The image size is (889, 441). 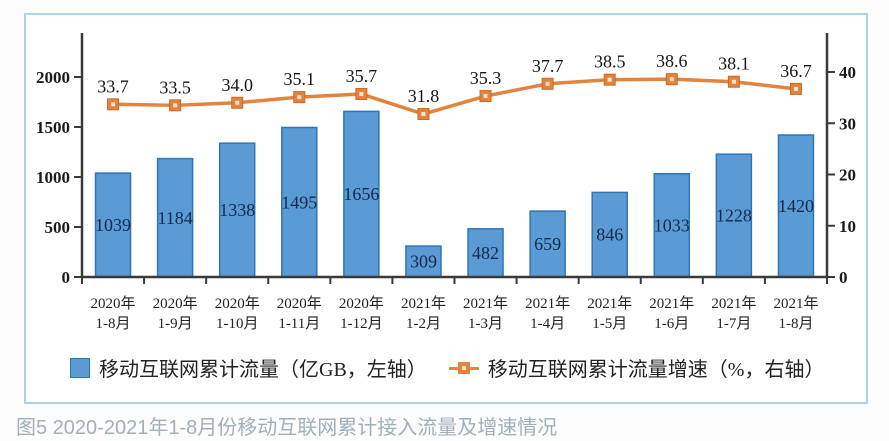 What do you see at coordinates (424, 96) in the screenshot?
I see `line-value-label: 31.8` at bounding box center [424, 96].